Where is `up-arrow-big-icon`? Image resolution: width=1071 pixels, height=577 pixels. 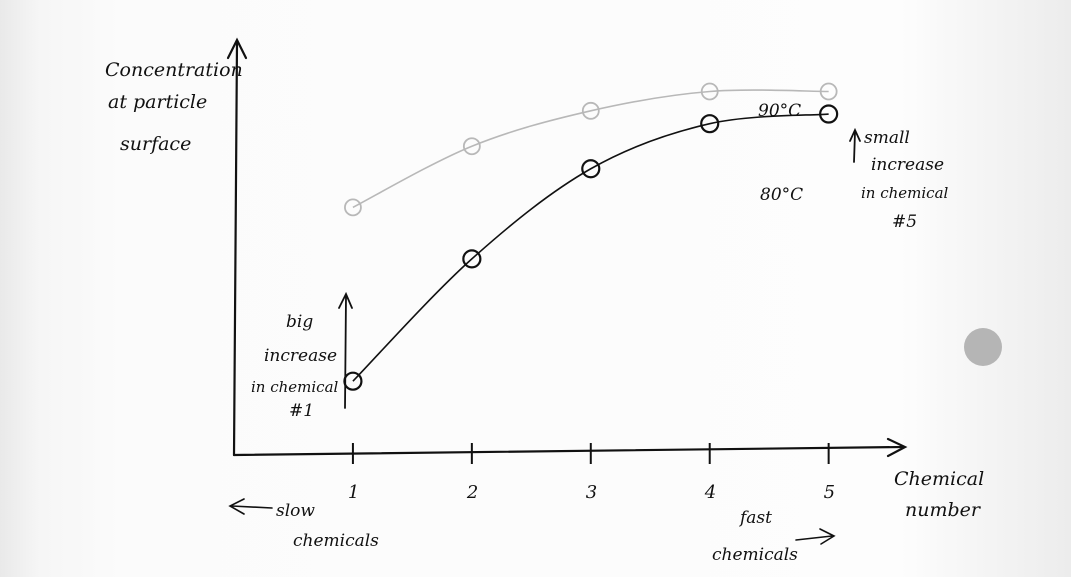
up-arrow-big-icon is located at coordinates (345, 350).